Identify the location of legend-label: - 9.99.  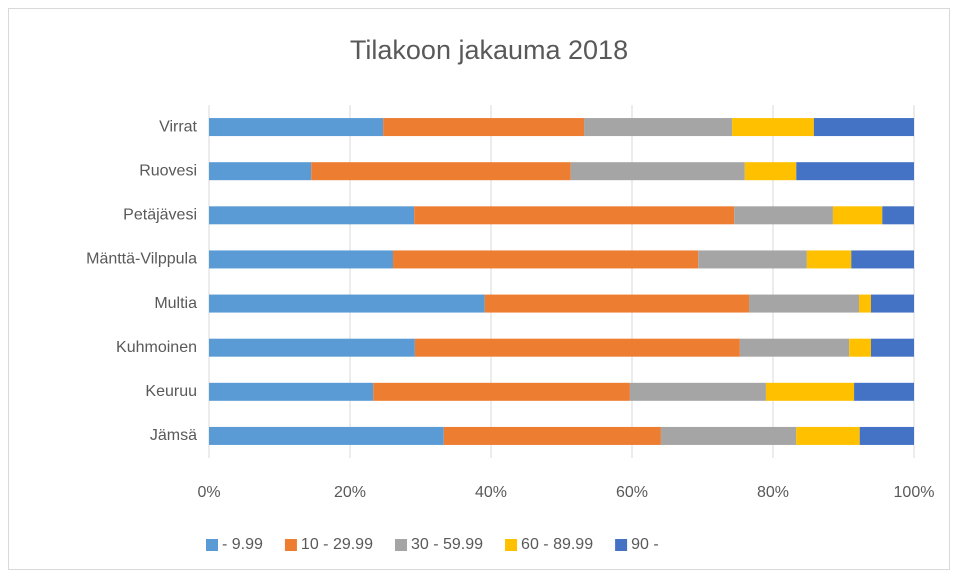
(242, 544).